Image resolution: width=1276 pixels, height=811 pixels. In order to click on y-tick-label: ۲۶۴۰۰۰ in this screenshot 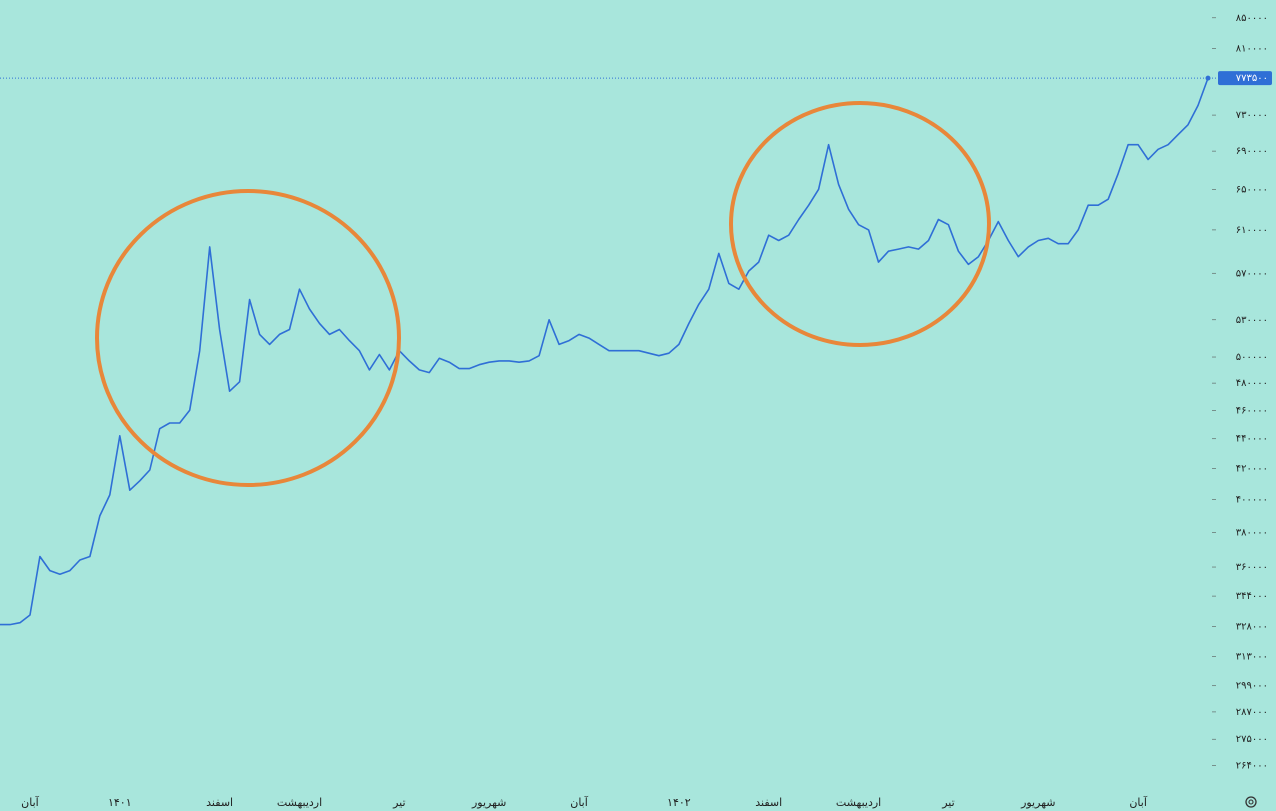, I will do `click(1252, 765)`.